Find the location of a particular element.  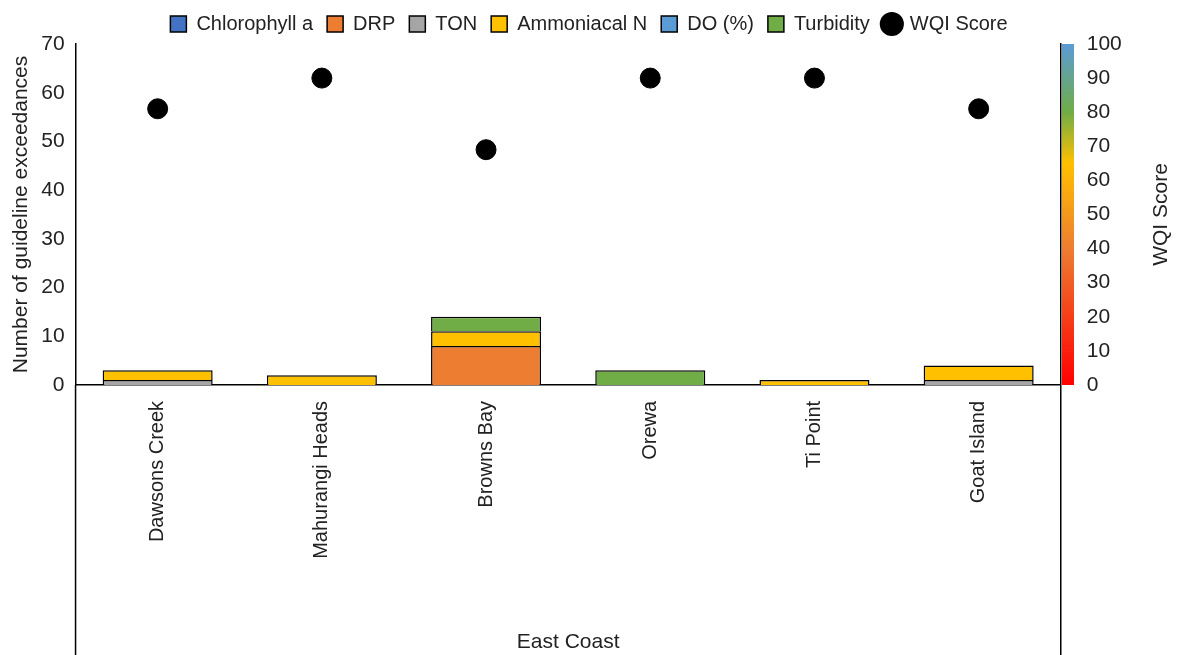

legend-label: DO (%) is located at coordinates (720, 22).